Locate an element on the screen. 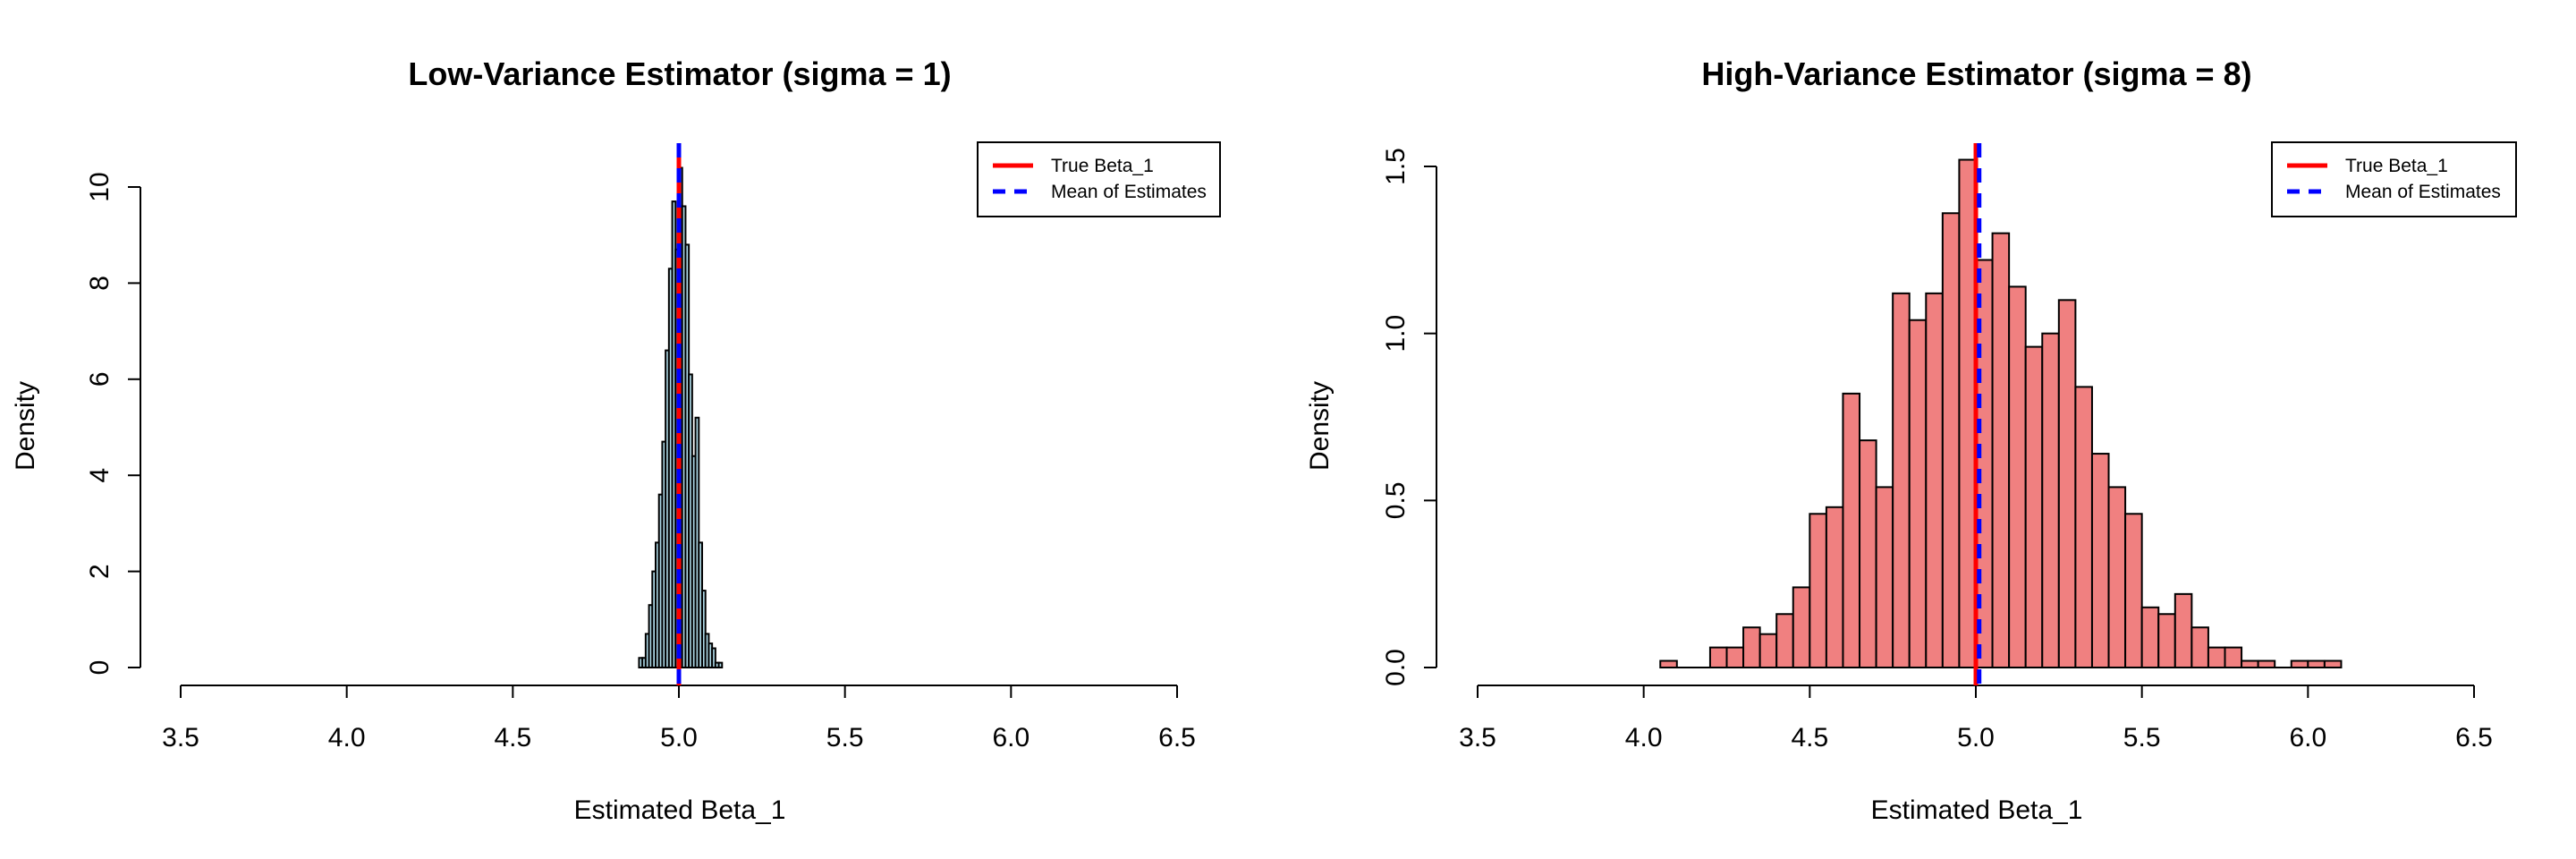  y-tick-label: 2 is located at coordinates (99, 571).